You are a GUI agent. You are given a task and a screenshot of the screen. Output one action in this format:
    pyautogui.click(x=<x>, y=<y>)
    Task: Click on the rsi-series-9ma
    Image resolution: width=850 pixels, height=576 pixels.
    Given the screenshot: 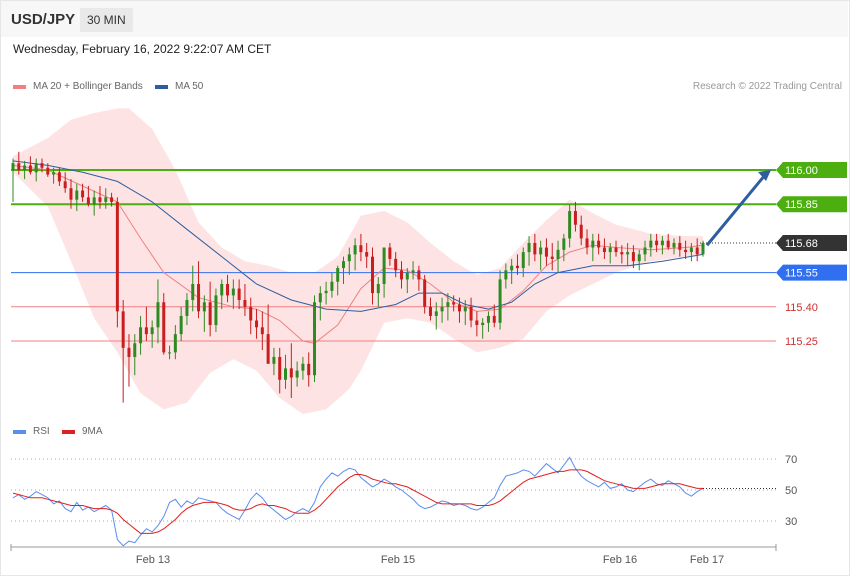 What is the action you would take?
    pyautogui.click(x=357, y=501)
    